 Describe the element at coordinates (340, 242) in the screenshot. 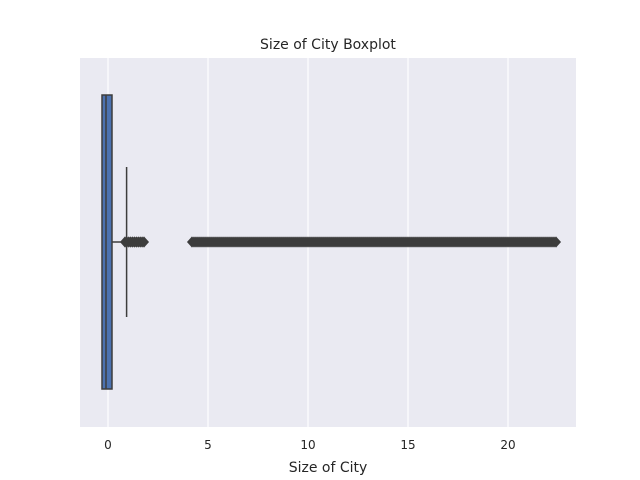

I see `outliers` at that location.